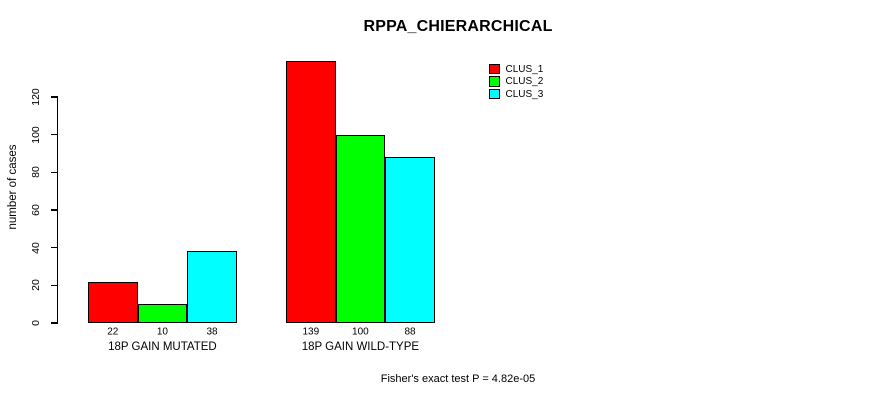 The image size is (890, 400). What do you see at coordinates (36, 172) in the screenshot?
I see `y-tick-label: 80` at bounding box center [36, 172].